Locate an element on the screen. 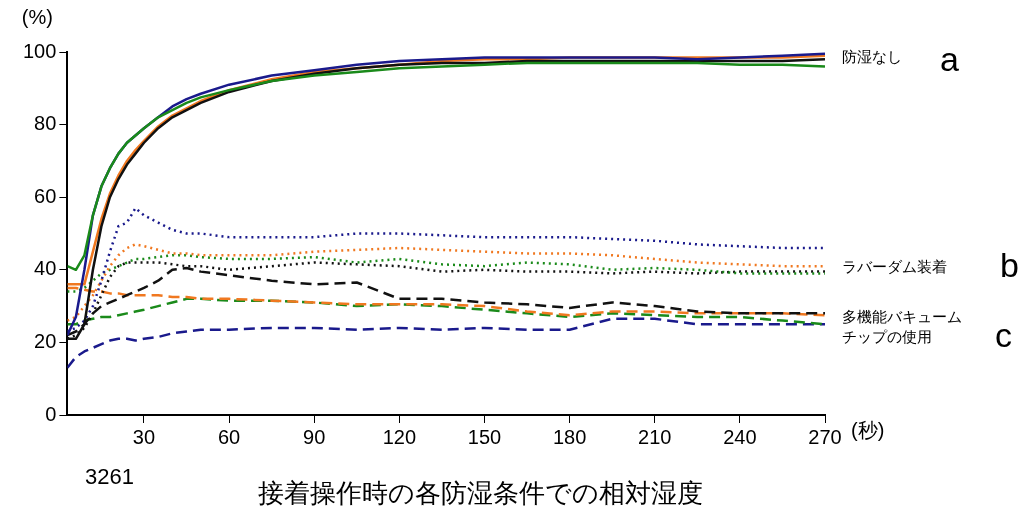 The height and width of the screenshot is (515, 1028). x-tick-label: 270 is located at coordinates (825, 436).